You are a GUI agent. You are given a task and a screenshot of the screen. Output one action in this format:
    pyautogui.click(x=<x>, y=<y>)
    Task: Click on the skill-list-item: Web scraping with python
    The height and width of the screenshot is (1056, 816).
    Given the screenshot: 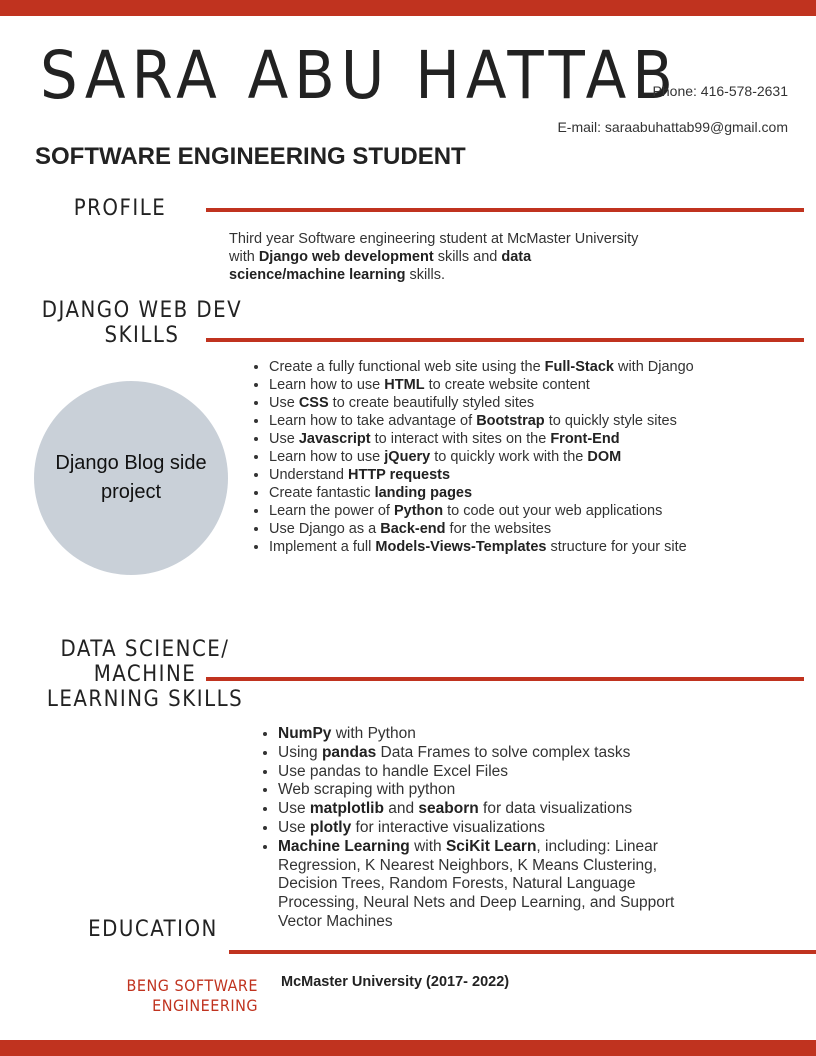 What is the action you would take?
    pyautogui.click(x=498, y=790)
    